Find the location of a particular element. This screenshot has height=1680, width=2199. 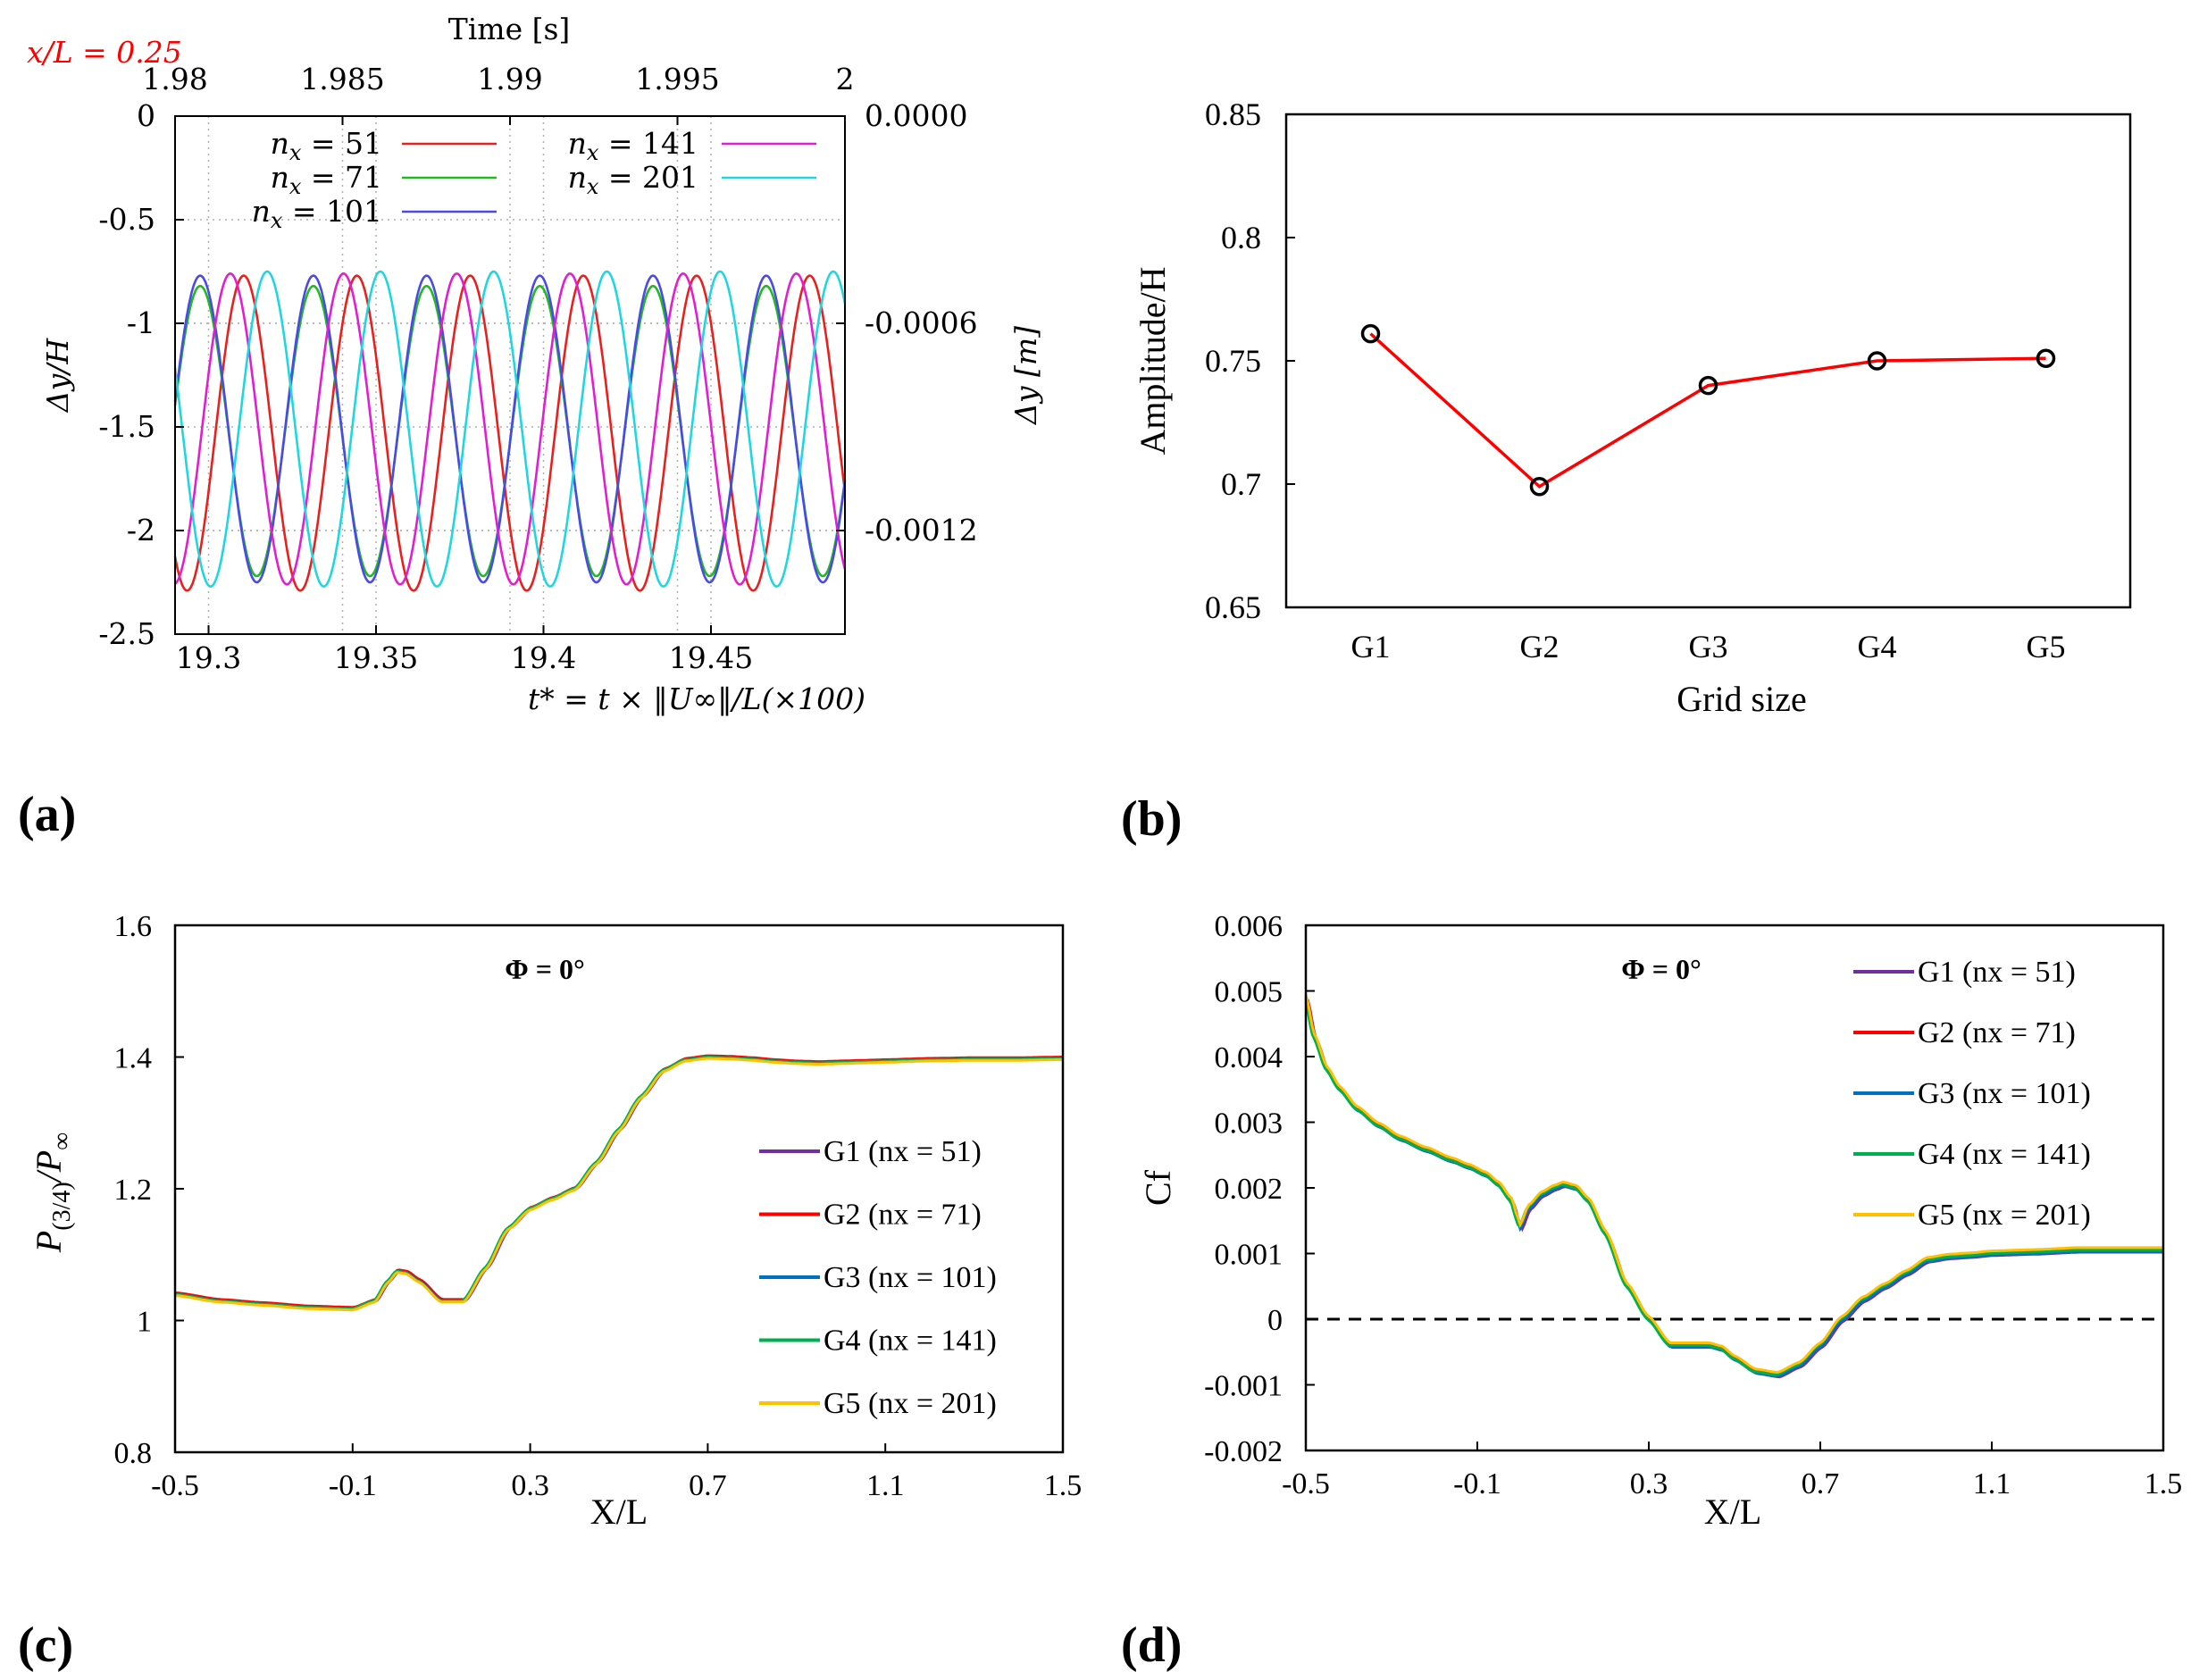

legend-label-a-val: = 141 is located at coordinates (648, 143).